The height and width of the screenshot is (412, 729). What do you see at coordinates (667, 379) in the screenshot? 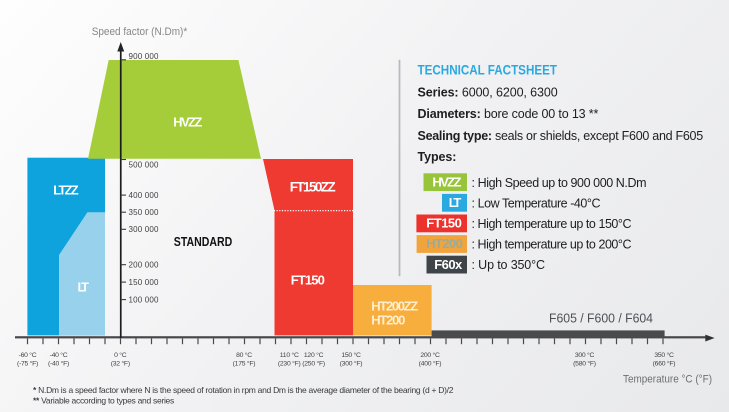
I see `svg-text: Temperature °C (°F)` at bounding box center [667, 379].